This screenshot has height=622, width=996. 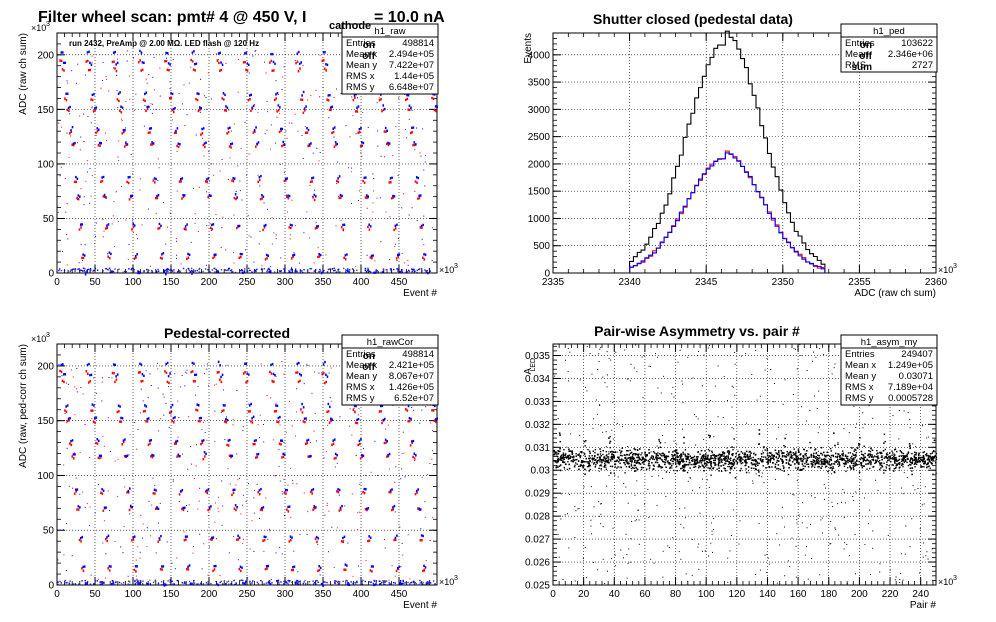 I want to click on y-tick-label: 1000, so click(x=539, y=219).